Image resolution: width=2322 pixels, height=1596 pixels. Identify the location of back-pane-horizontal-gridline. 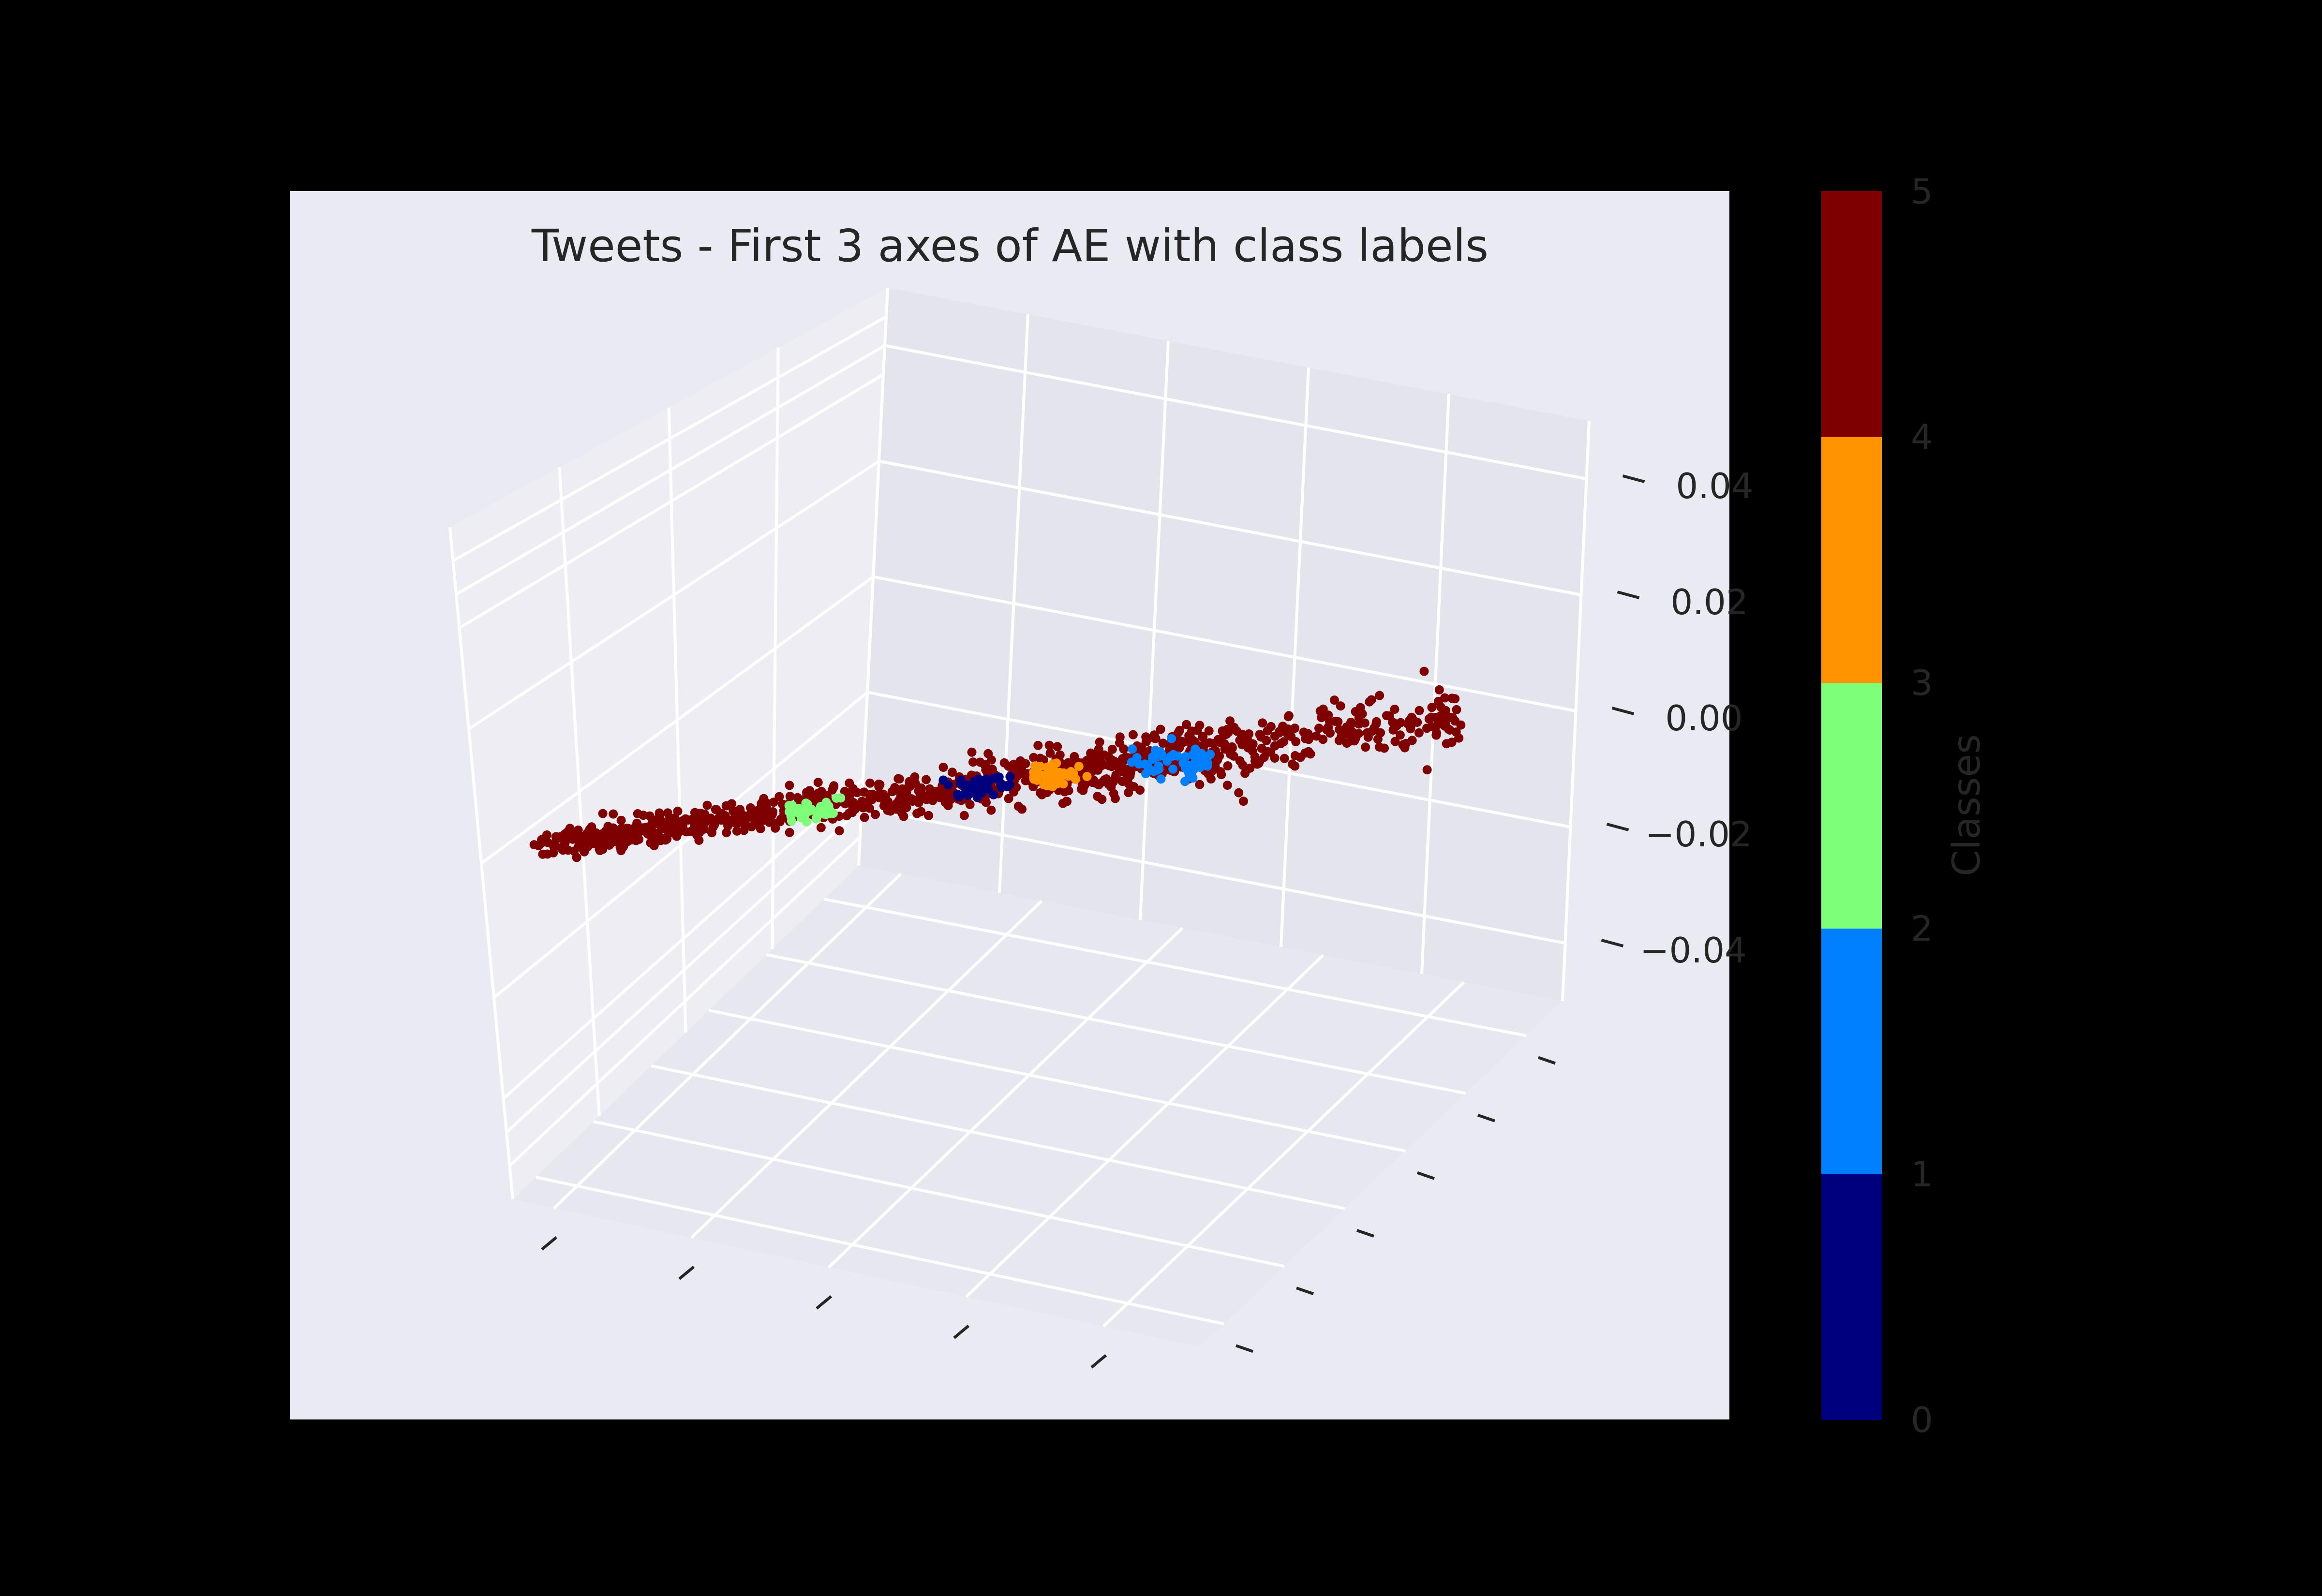
(1213, 875).